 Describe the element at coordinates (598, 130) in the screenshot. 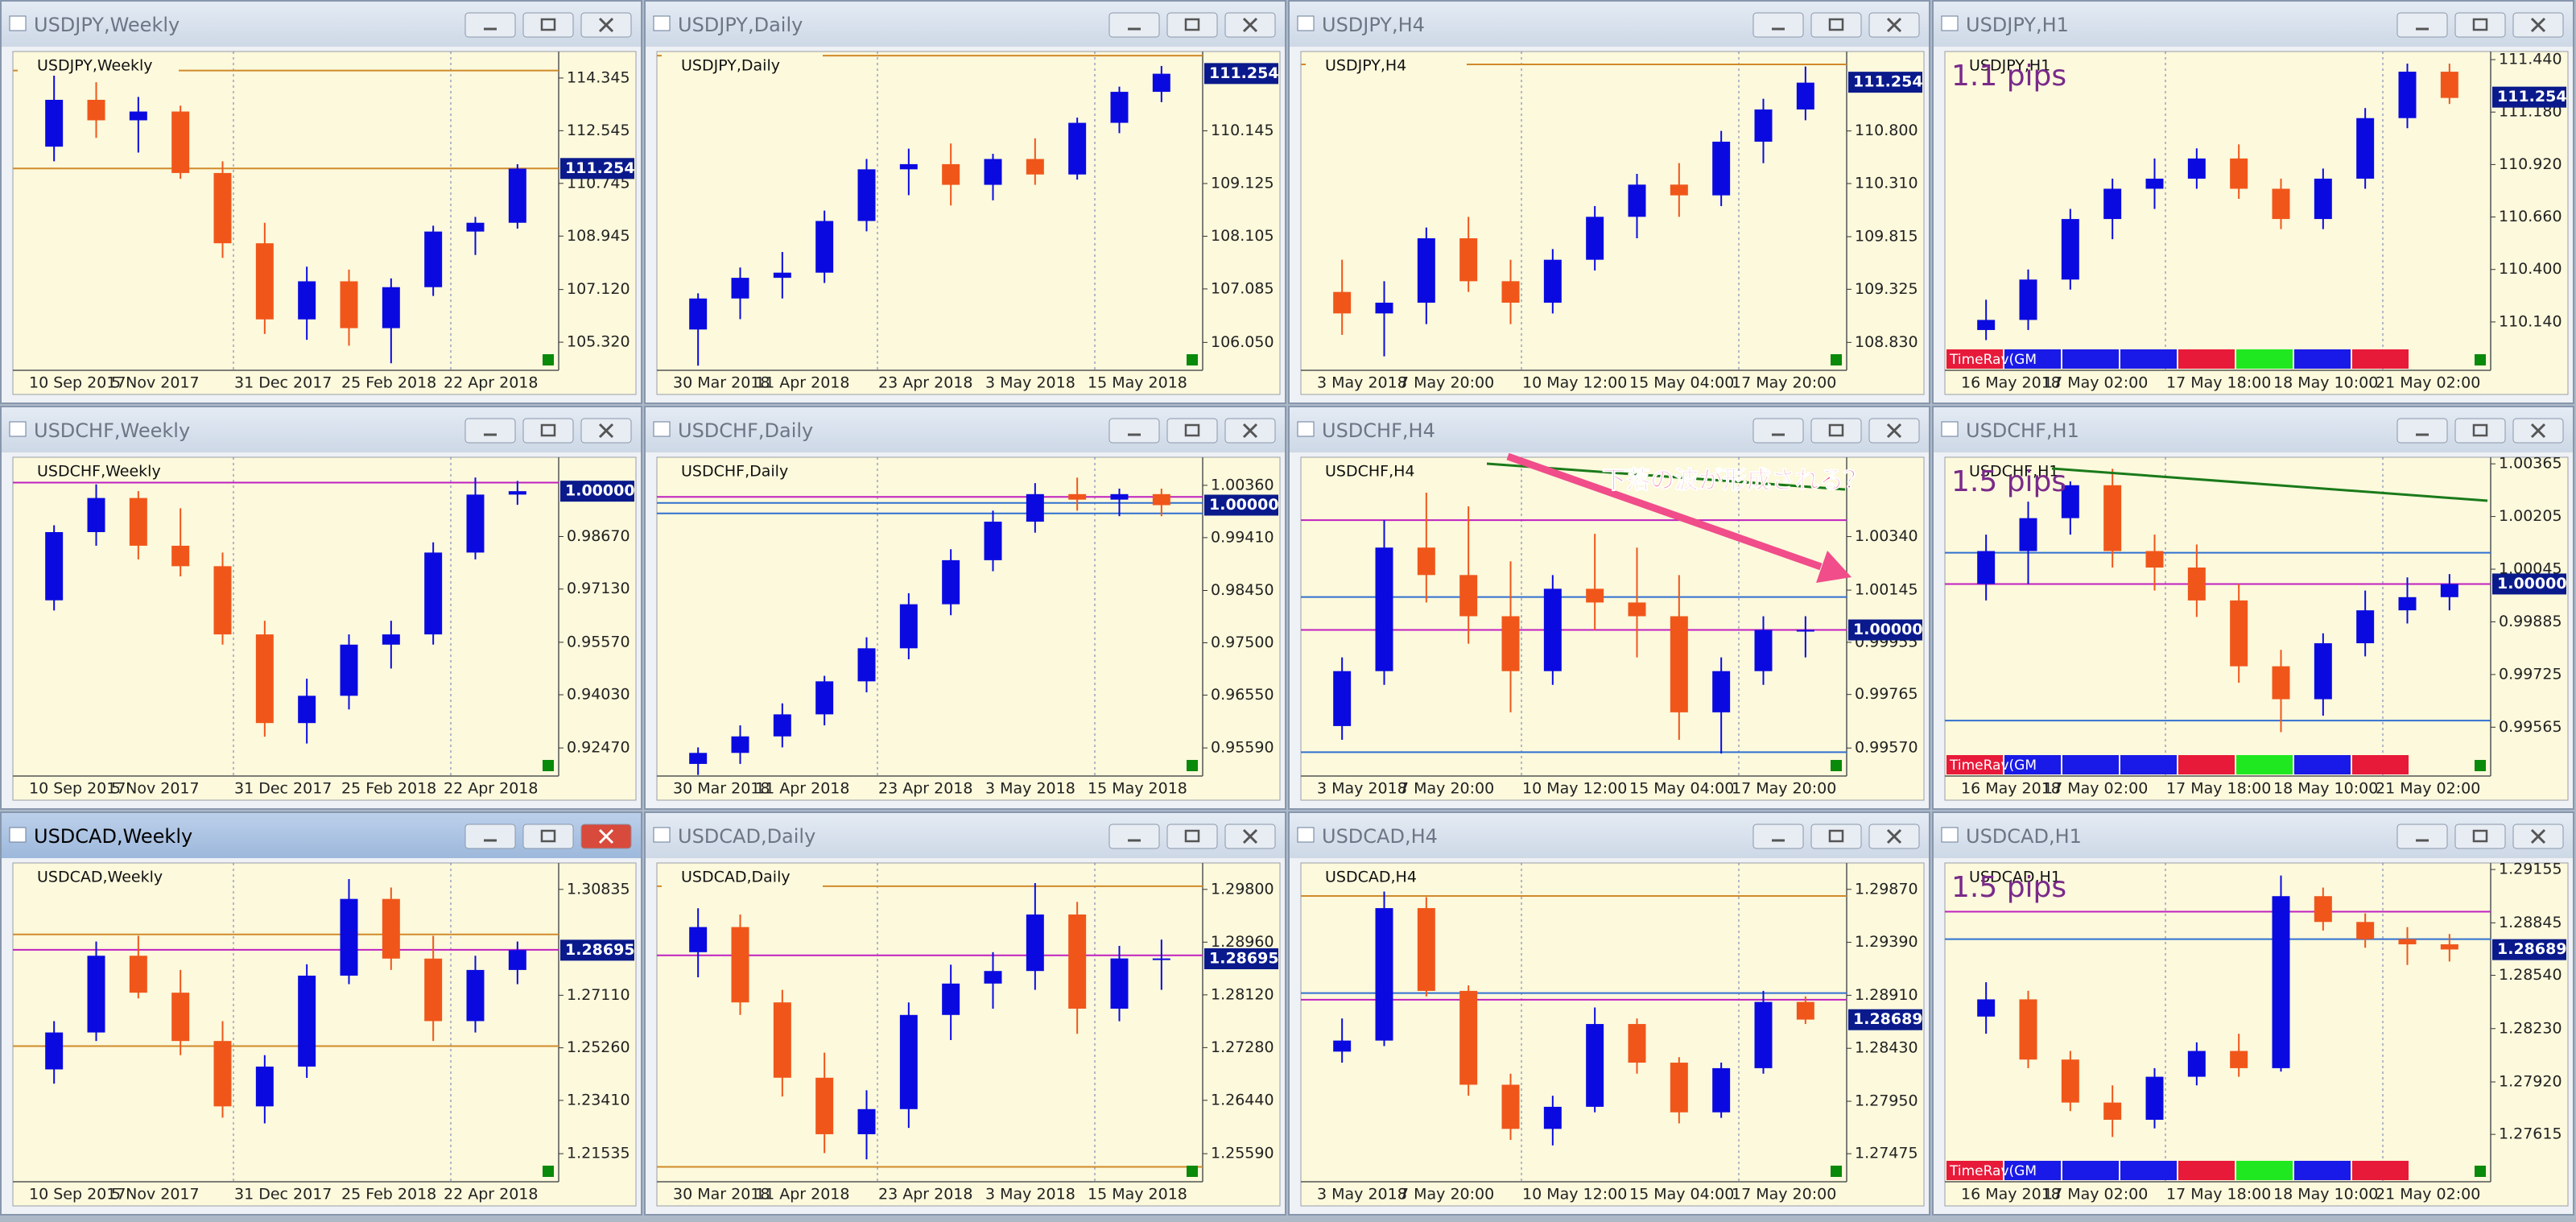

I see `y-tick-label: 112.545` at that location.